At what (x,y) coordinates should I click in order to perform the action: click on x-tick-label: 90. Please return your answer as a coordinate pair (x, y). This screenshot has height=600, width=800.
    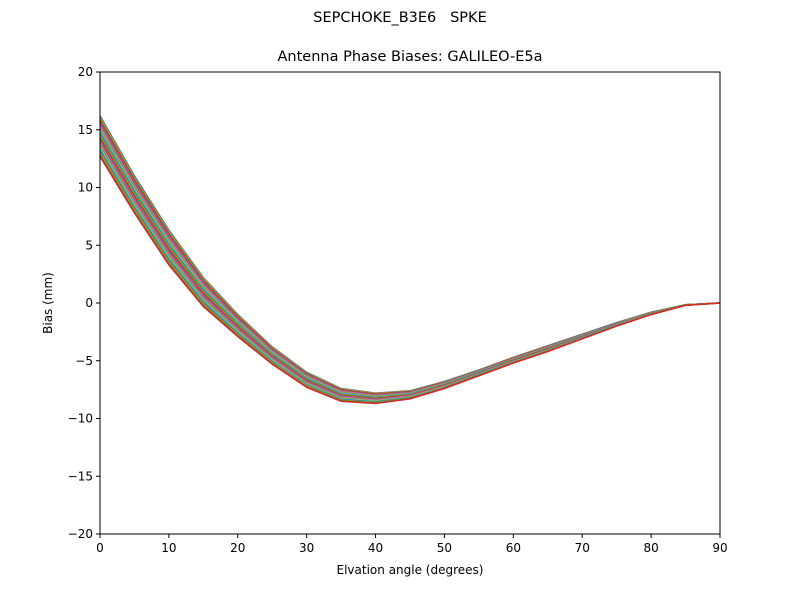
    Looking at the image, I should click on (719, 548).